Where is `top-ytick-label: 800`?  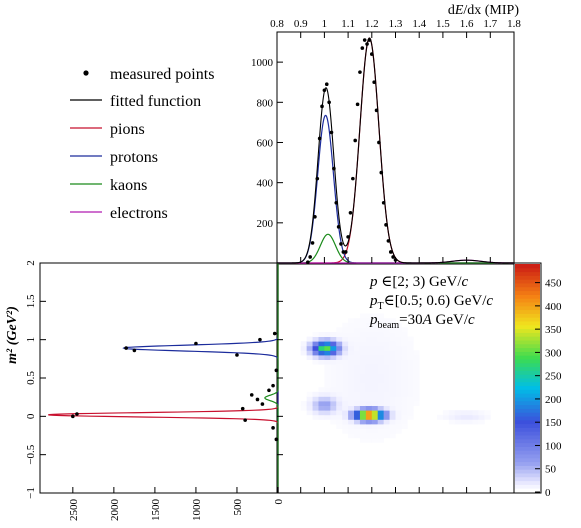
top-ytick-label: 800 is located at coordinates (265, 103).